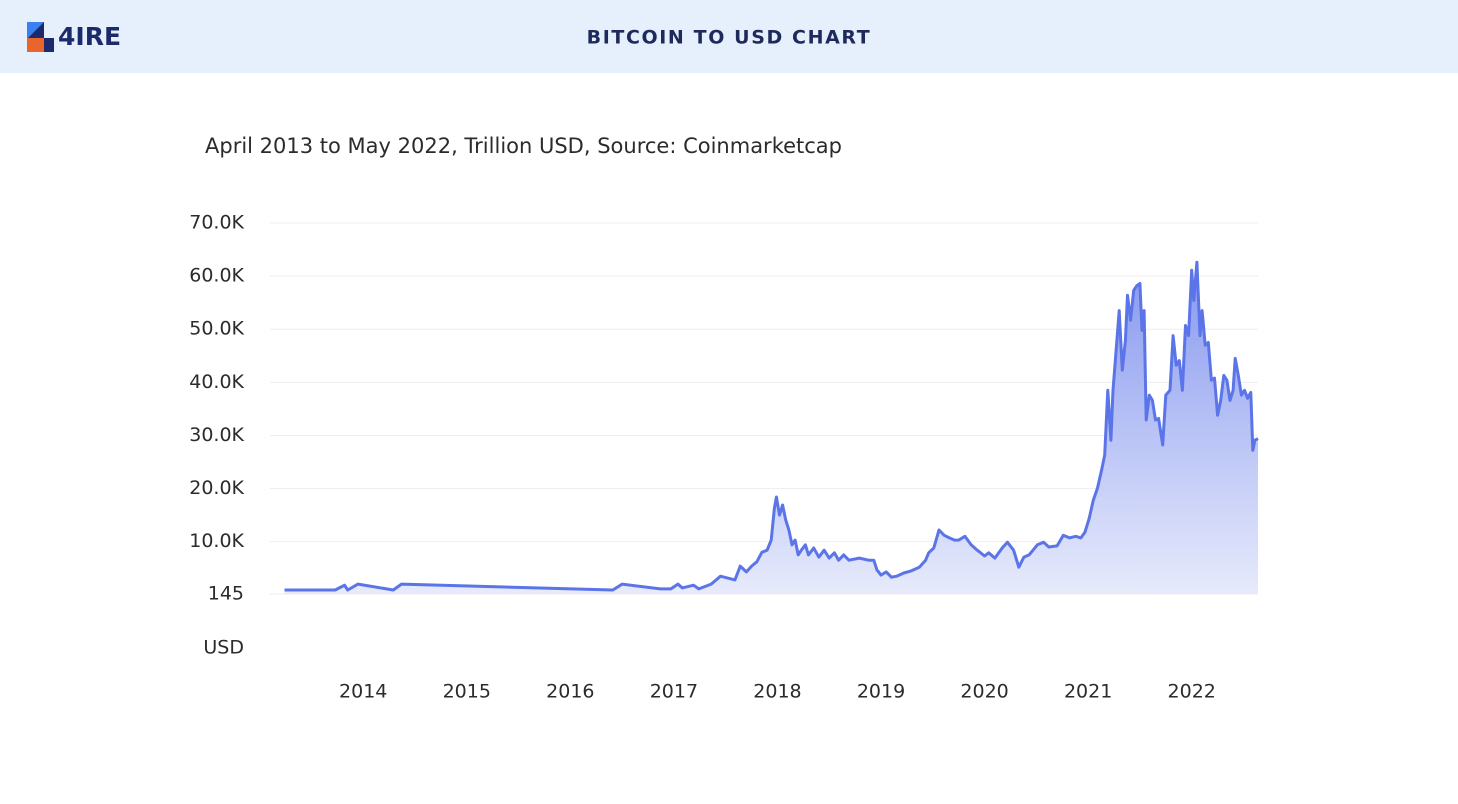  I want to click on x-tick-label: 2022, so click(1192, 692).